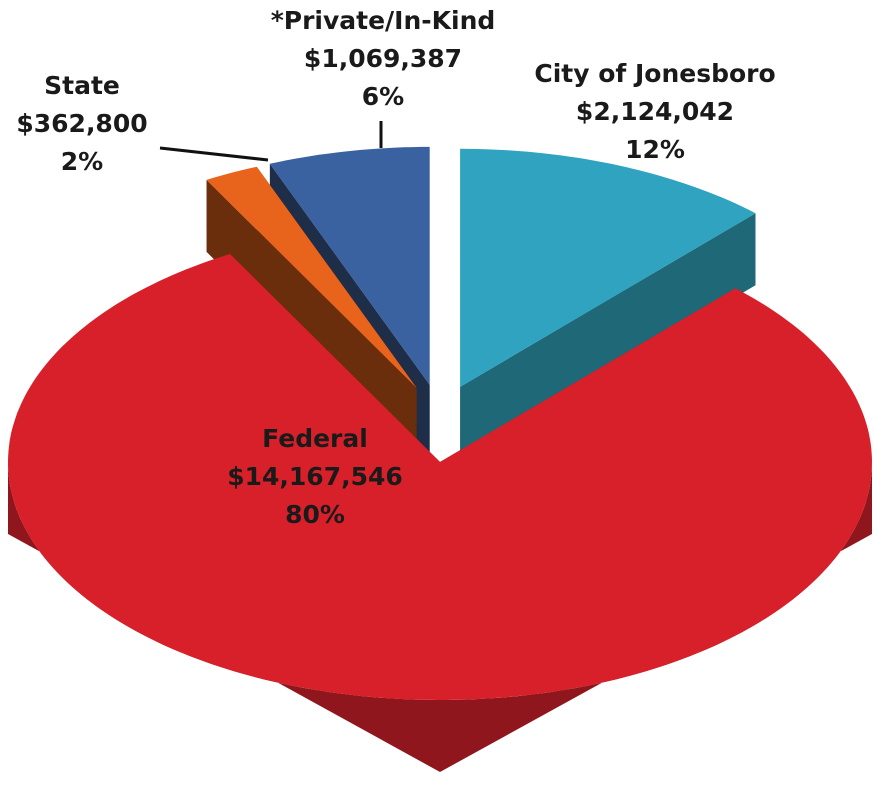 Image resolution: width=877 pixels, height=785 pixels. Describe the element at coordinates (655, 149) in the screenshot. I see `slice-percent: 12%` at that location.